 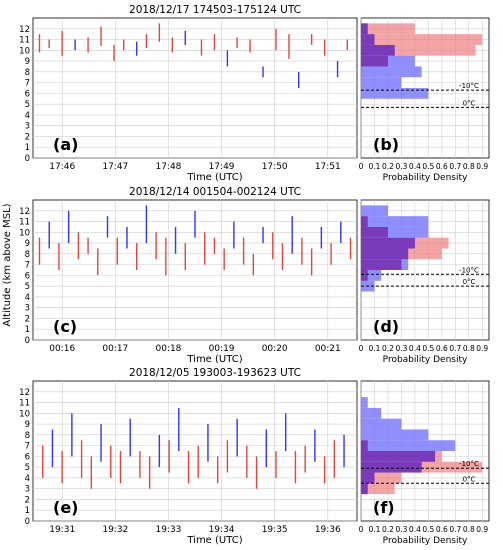 I want to click on x-tick-label: 19:31, so click(x=62, y=530).